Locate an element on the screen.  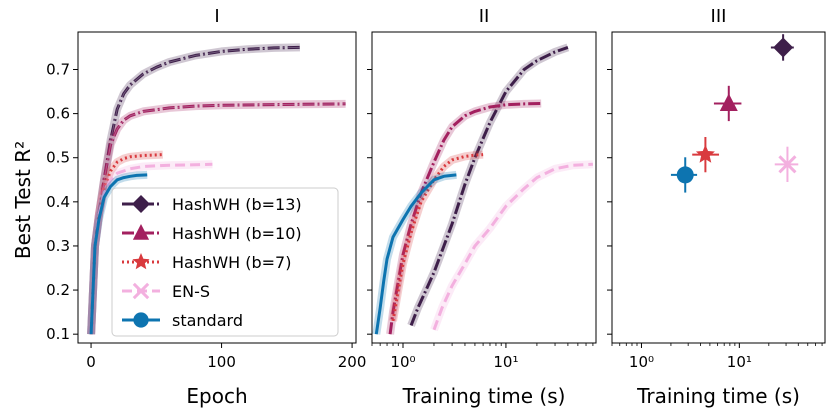
series-line-ens is located at coordinates (512, 246).